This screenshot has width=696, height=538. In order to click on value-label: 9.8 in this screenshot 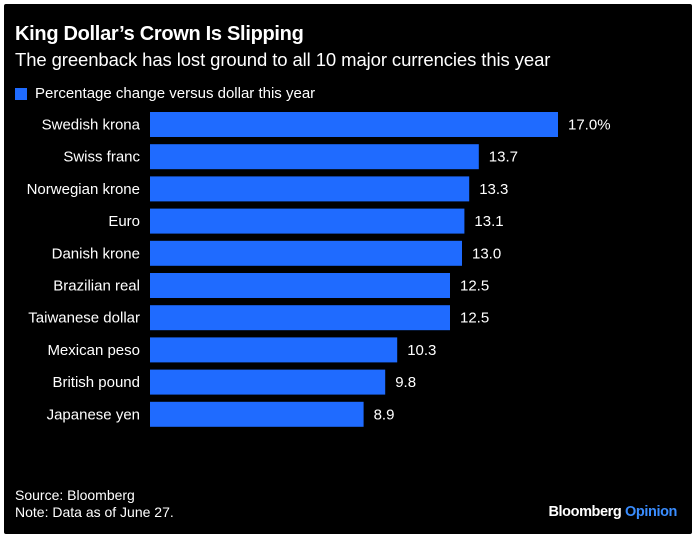, I will do `click(405, 382)`.